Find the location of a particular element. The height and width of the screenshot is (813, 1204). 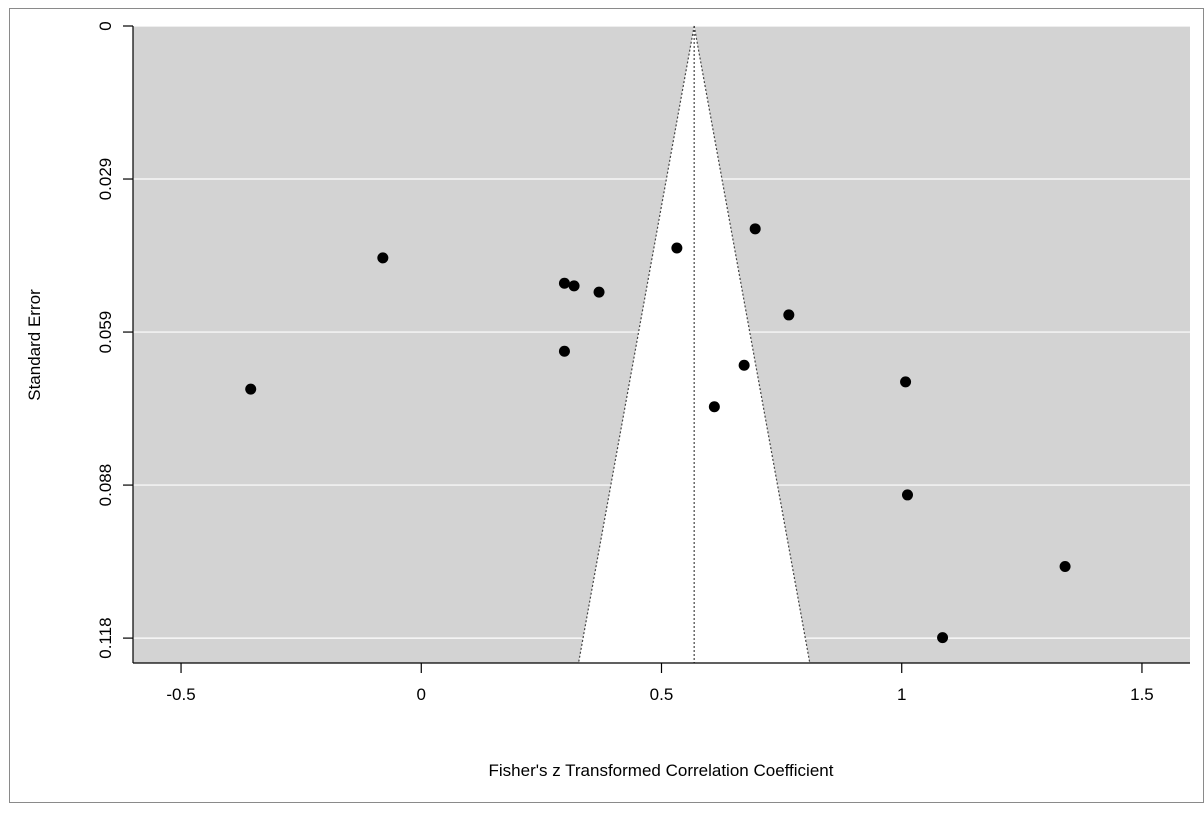

y-tick-label-4: 0.118 is located at coordinates (105, 637).